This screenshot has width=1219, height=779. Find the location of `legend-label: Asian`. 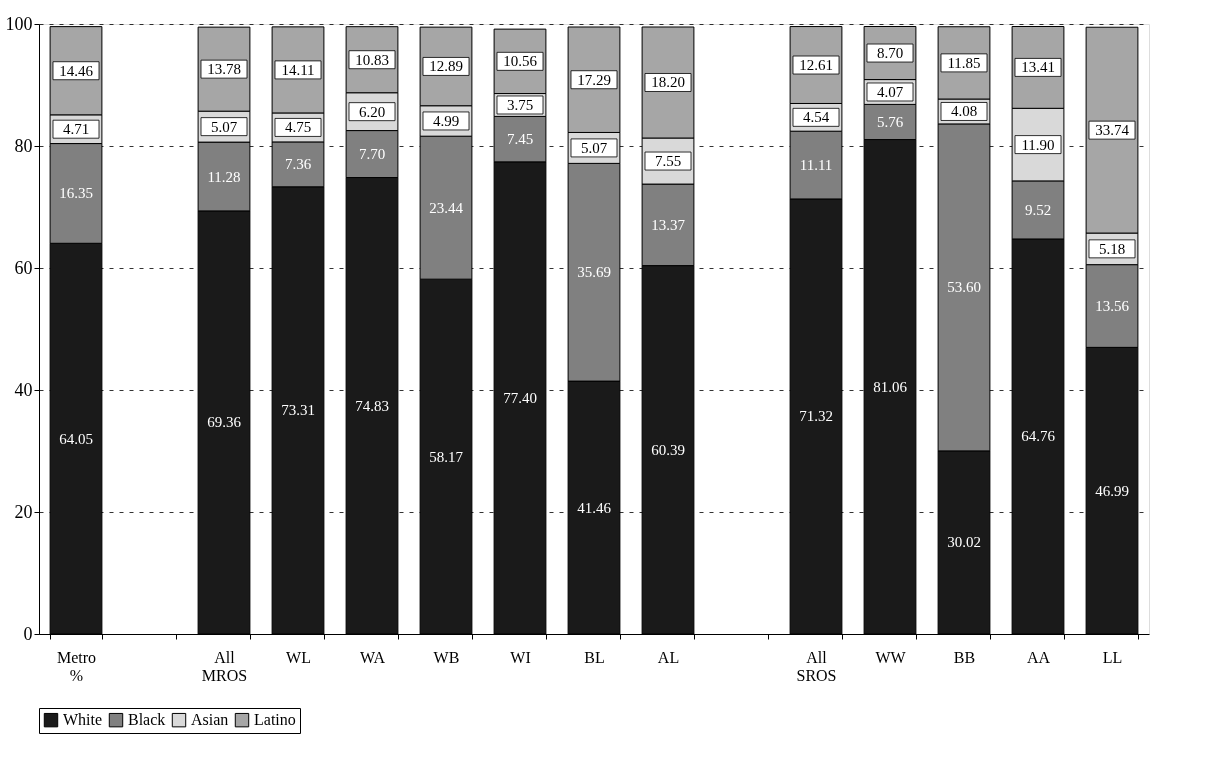

legend-label: Asian is located at coordinates (210, 720).